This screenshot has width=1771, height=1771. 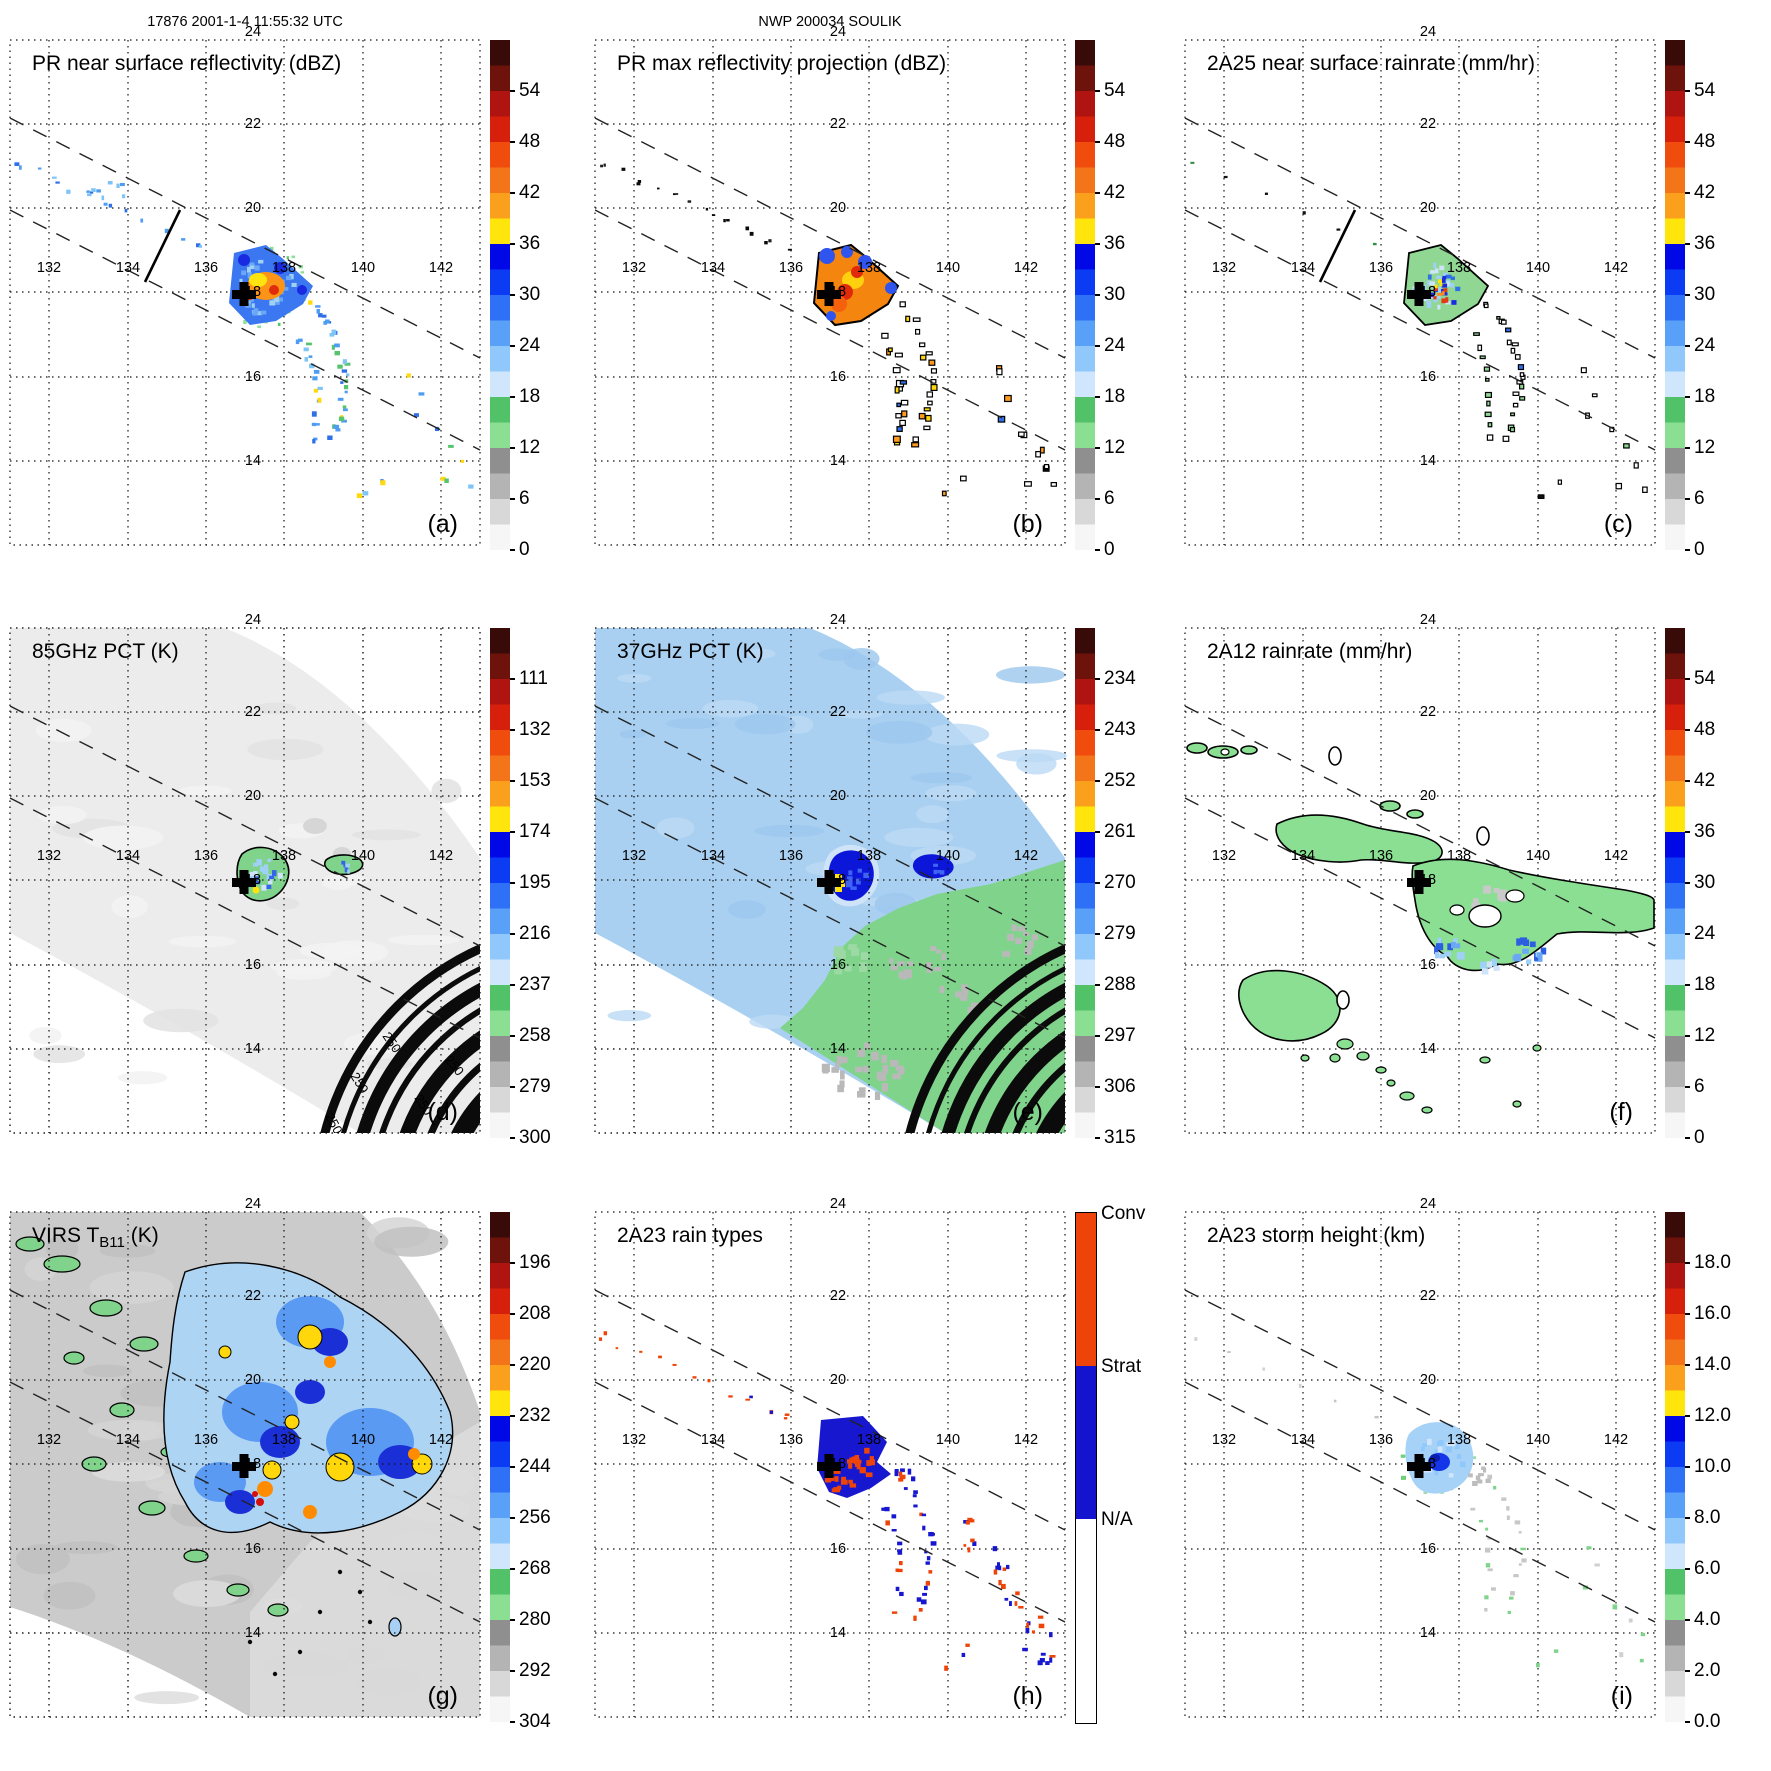 What do you see at coordinates (535, 1035) in the screenshot?
I see `colorbar-tick-label: 258` at bounding box center [535, 1035].